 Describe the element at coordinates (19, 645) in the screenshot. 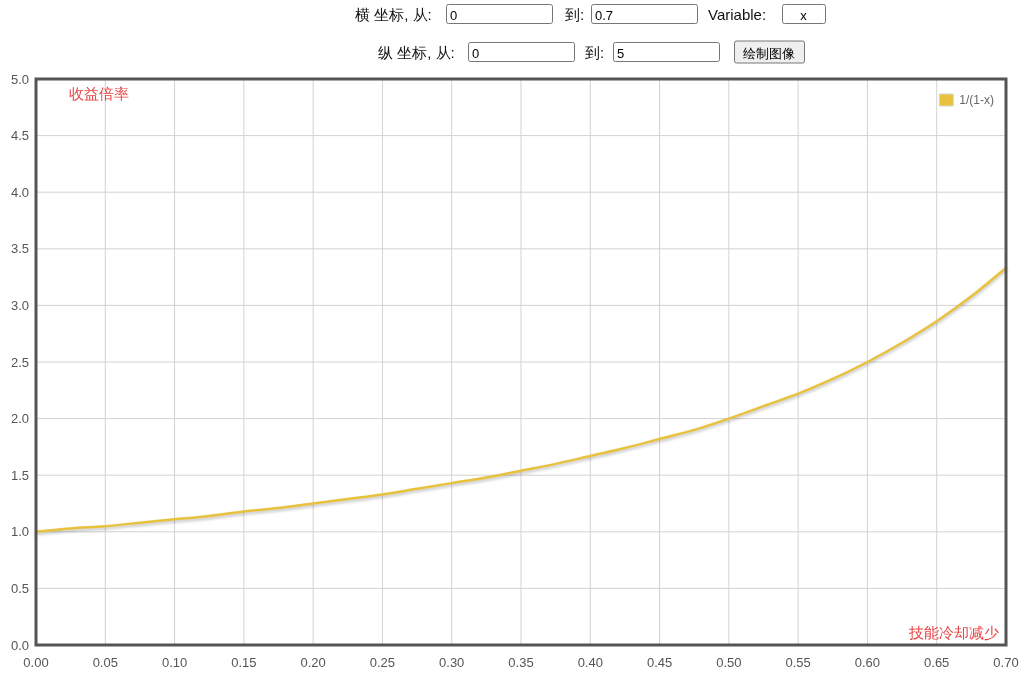

I see `y-tick-label: 0.0` at that location.